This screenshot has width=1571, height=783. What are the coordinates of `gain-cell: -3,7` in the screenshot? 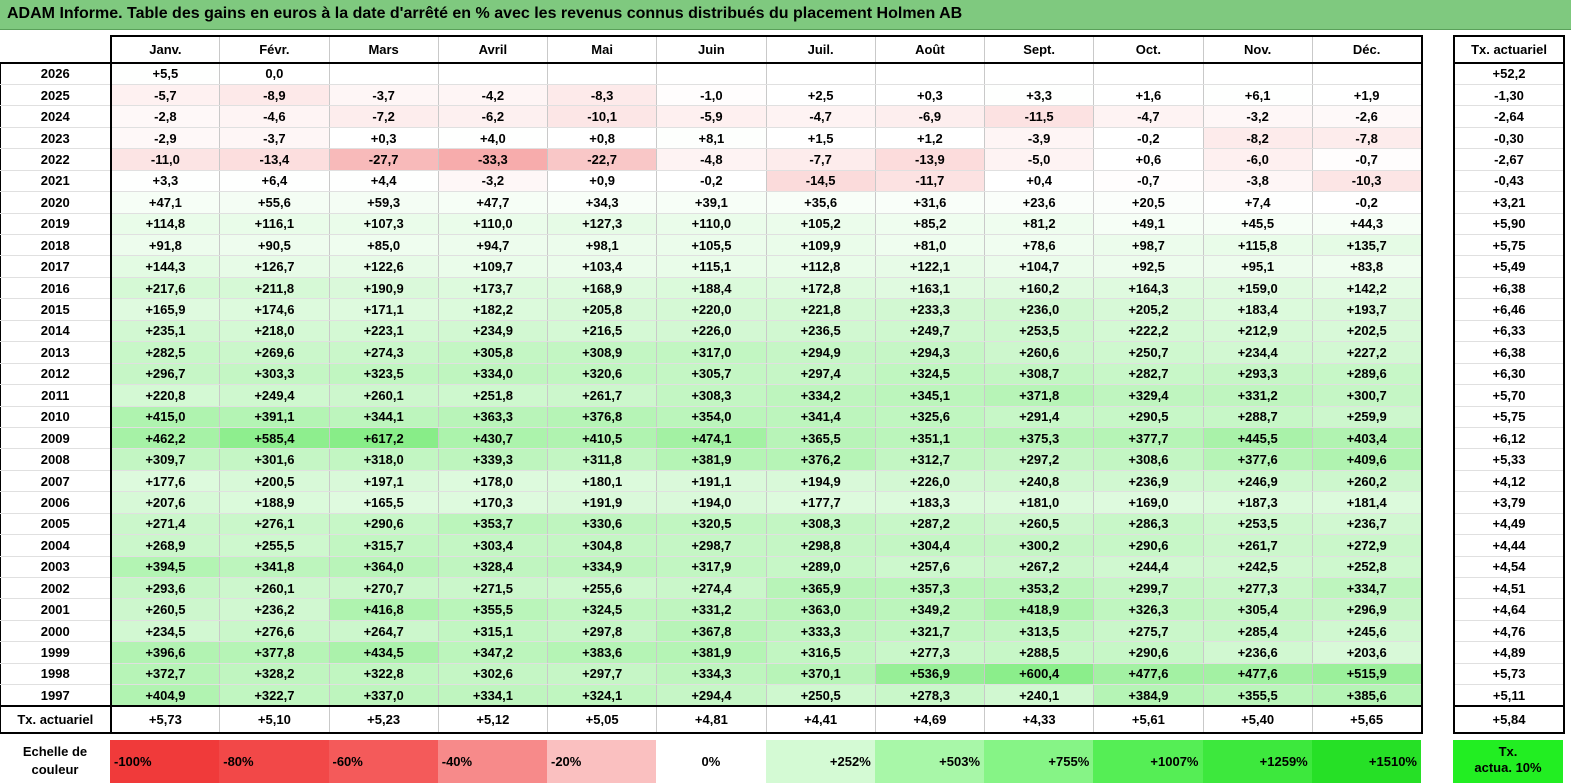 It's located at (384, 95).